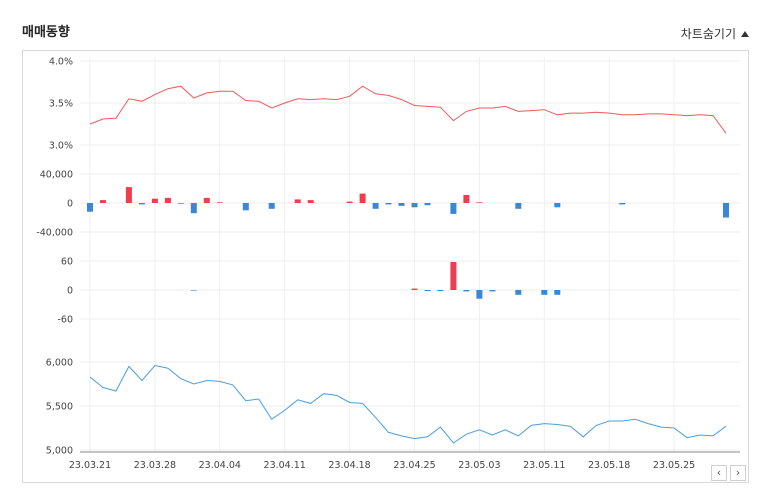  What do you see at coordinates (61, 146) in the screenshot?
I see `y-tick-label: 3.0%` at bounding box center [61, 146].